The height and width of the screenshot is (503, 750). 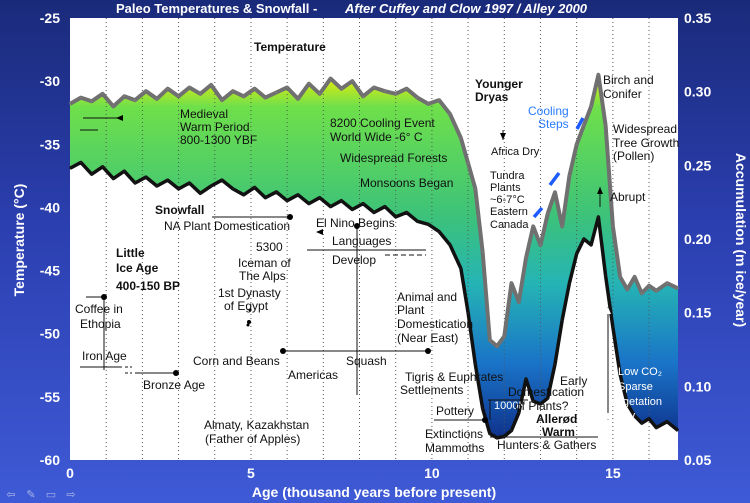 What do you see at coordinates (354, 260) in the screenshot?
I see `annotation-label: Develop` at bounding box center [354, 260].